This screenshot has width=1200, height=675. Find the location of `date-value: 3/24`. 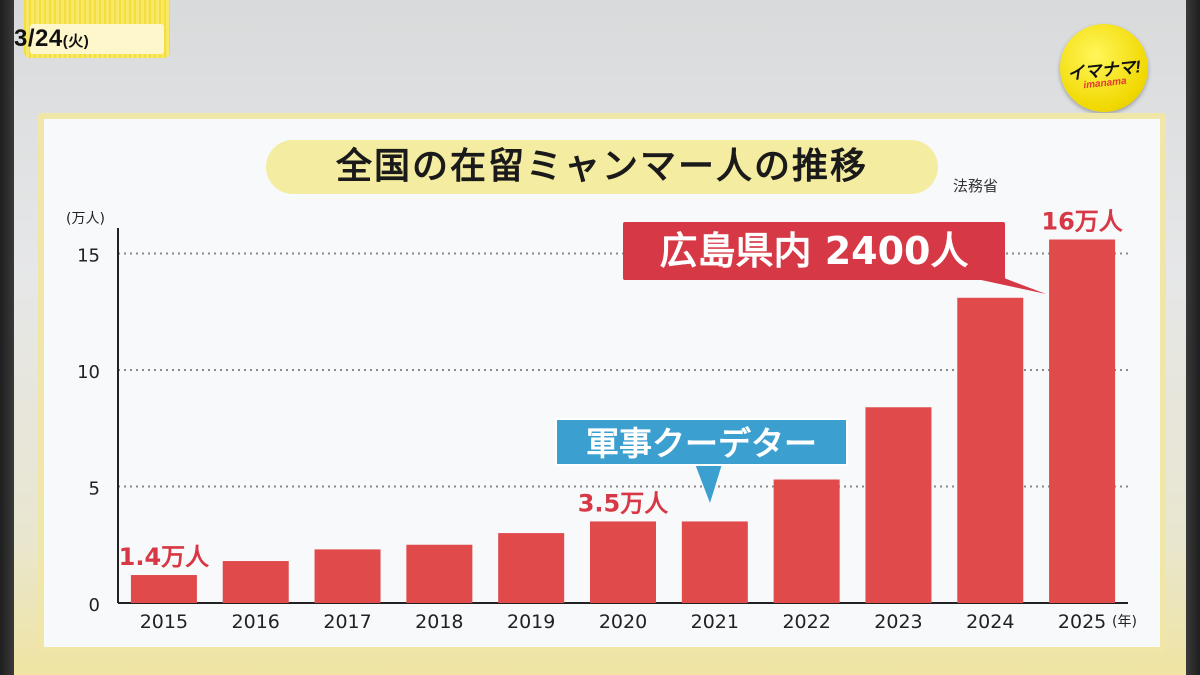

date-value: 3/24 is located at coordinates (38, 38).